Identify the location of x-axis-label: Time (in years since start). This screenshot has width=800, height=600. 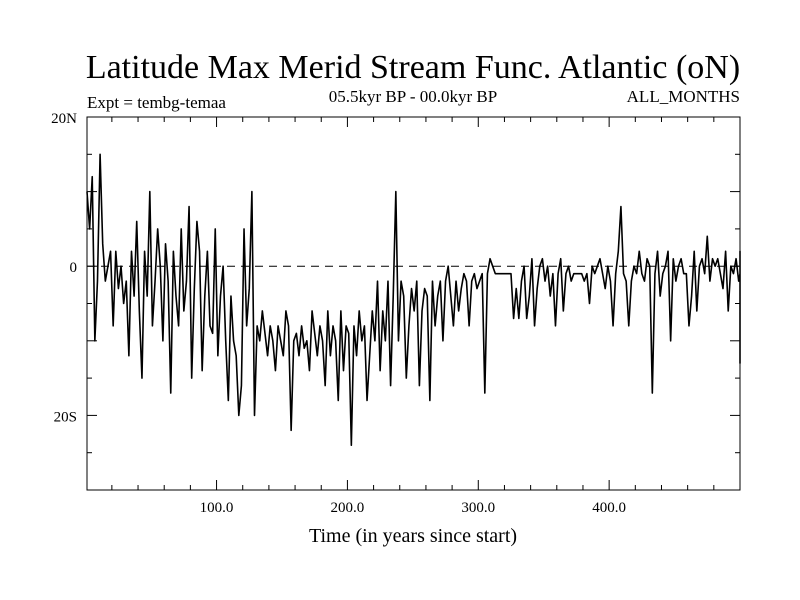
(413, 536).